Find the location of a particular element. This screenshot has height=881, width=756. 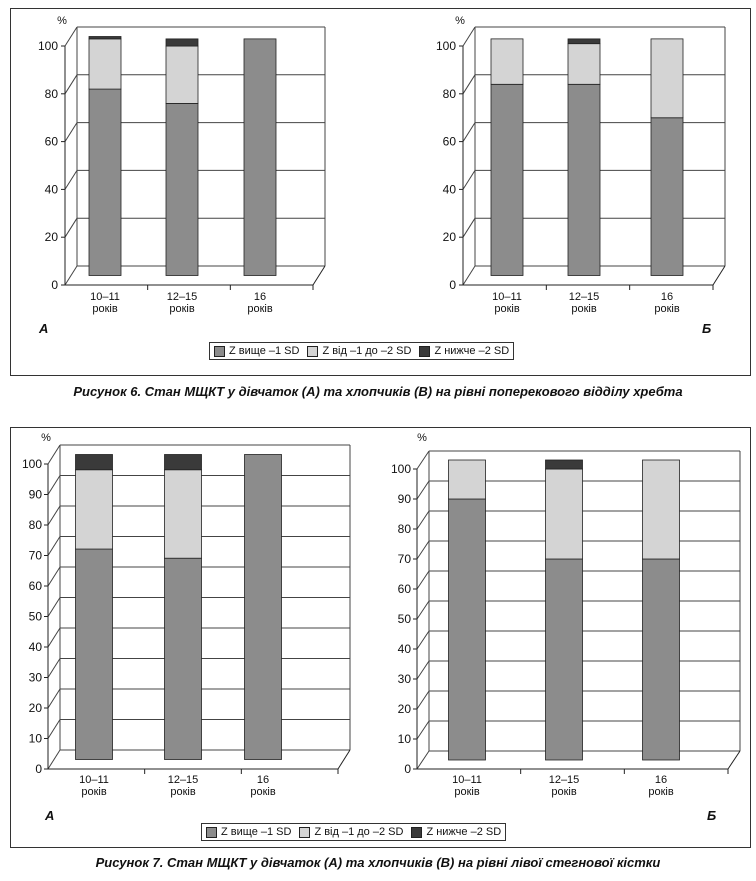

legend-label-between: Z від –1 до –2 SD is located at coordinates (367, 351).